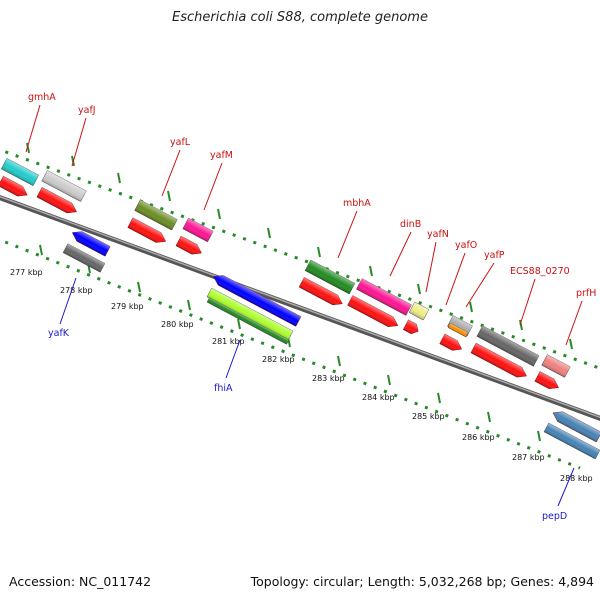 The width and height of the screenshot is (600, 600). Describe the element at coordinates (547, 382) in the screenshot. I see `gene-ECS88_0270-arrow` at that location.